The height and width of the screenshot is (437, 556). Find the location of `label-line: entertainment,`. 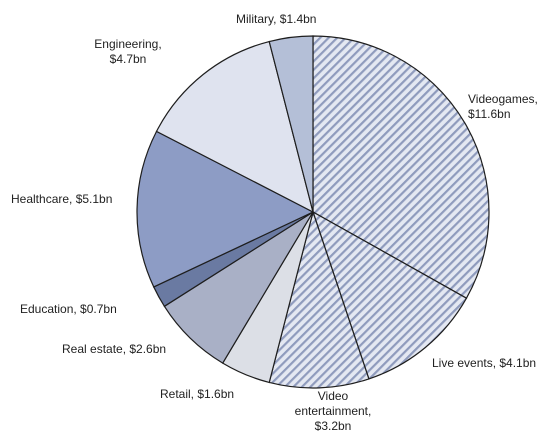

label-line: entertainment, is located at coordinates (333, 411).